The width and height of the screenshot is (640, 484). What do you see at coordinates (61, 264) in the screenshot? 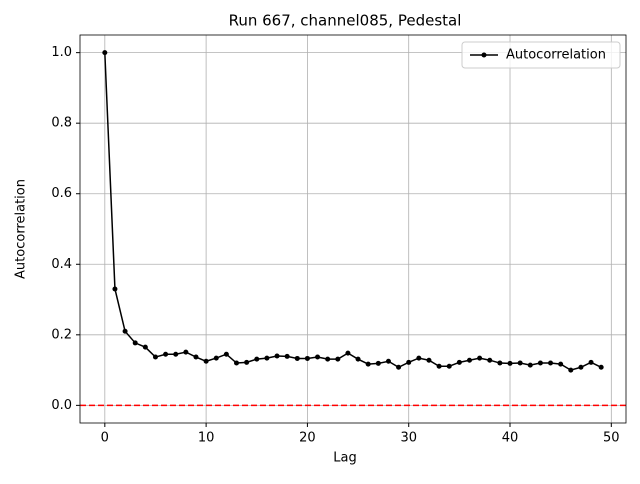
I see `y-tick-label: 0.4` at bounding box center [61, 264].